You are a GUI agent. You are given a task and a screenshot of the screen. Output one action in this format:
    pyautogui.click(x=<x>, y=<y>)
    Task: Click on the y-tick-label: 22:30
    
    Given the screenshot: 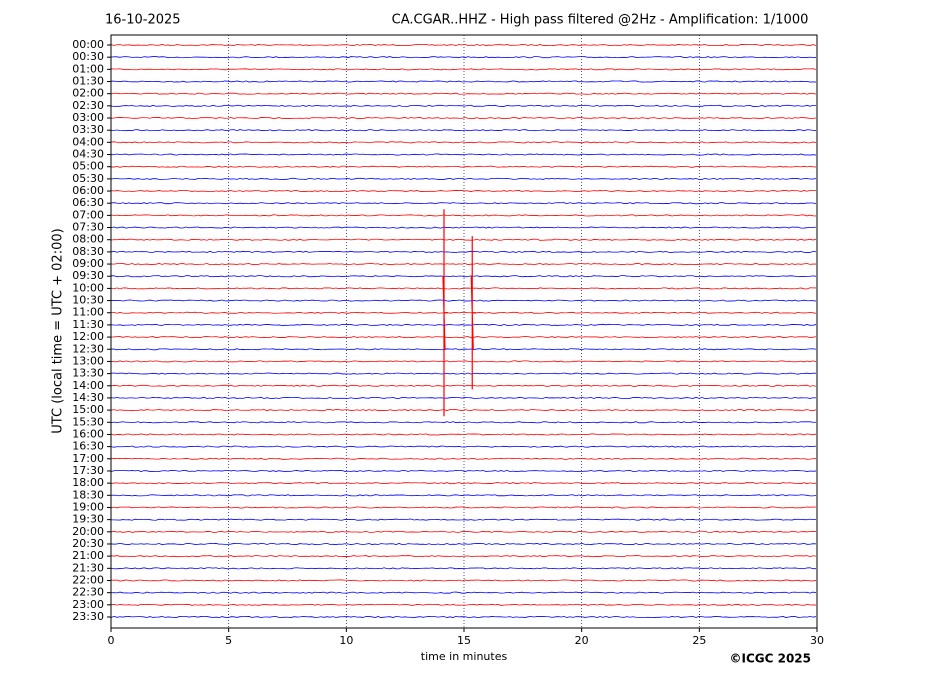 What is the action you would take?
    pyautogui.click(x=88, y=592)
    